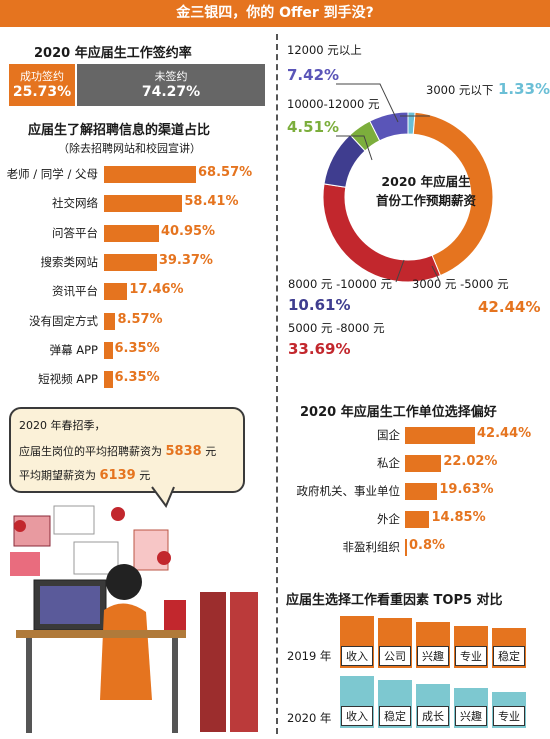  I want to click on channel-label: 资讯平台, so click(75, 291).